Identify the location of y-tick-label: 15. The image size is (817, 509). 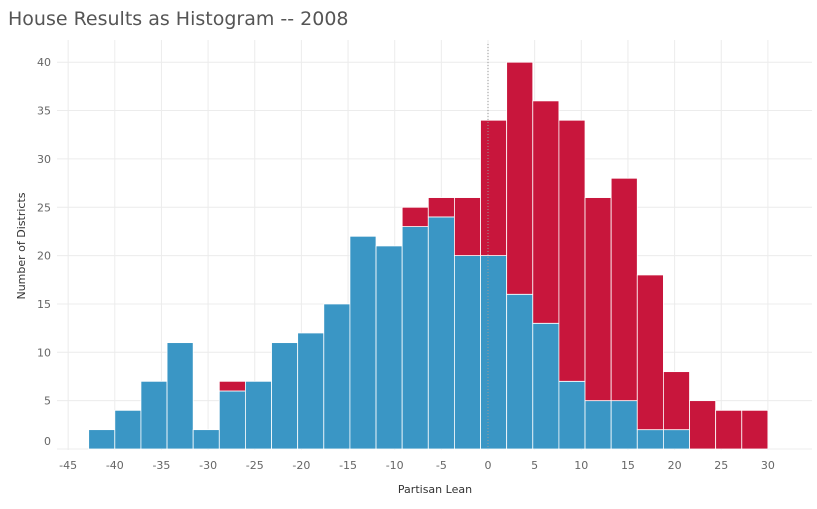
(44, 304).